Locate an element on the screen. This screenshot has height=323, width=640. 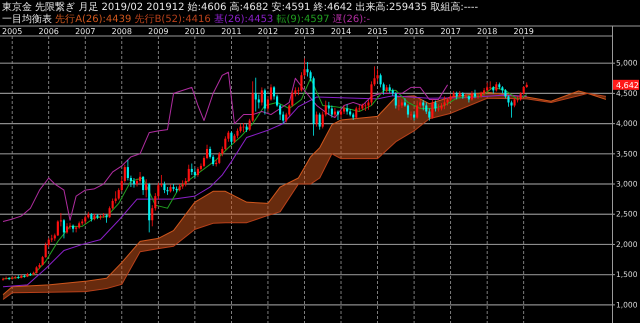
text: 4,642 is located at coordinates (627, 85).